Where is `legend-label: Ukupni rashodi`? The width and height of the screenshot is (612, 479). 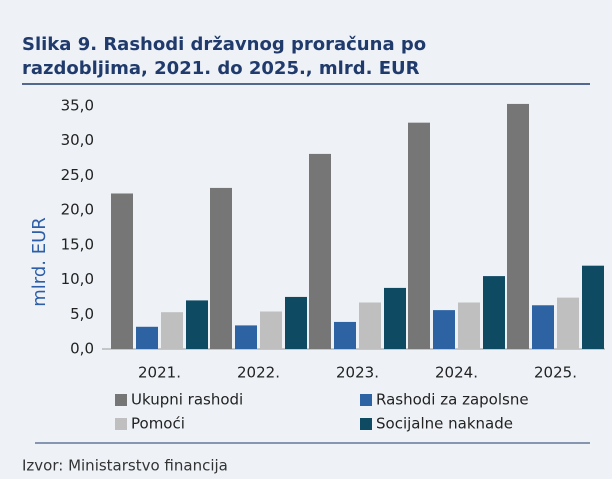
legend-label: Ukupni rashodi is located at coordinates (187, 400).